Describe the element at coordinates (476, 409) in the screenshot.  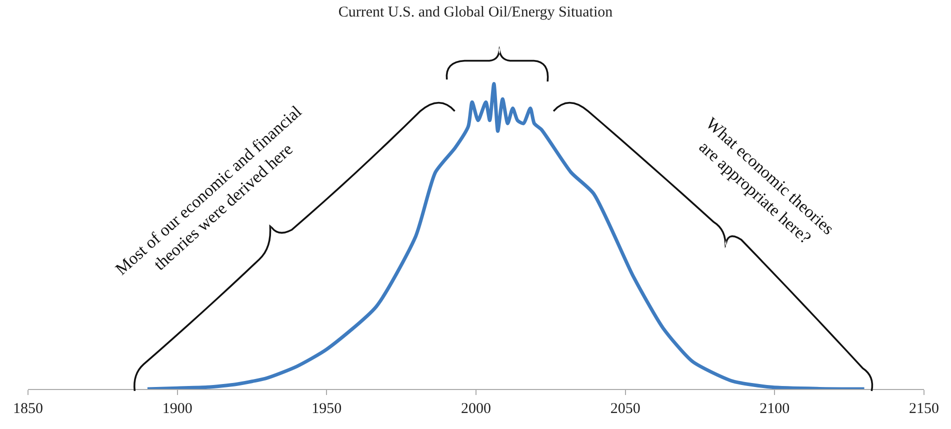
I see `x-tick-label: 2000` at that location.